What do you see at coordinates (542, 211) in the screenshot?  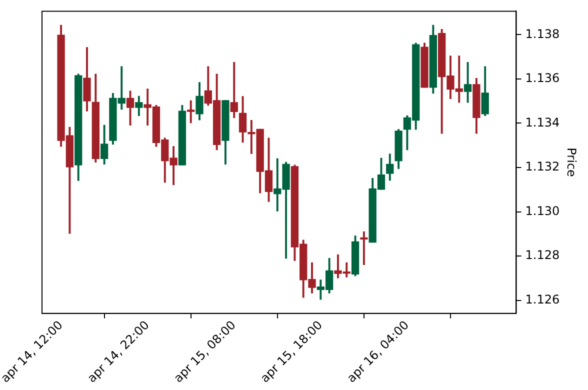 I see `y-tick-label: 1.130` at bounding box center [542, 211].